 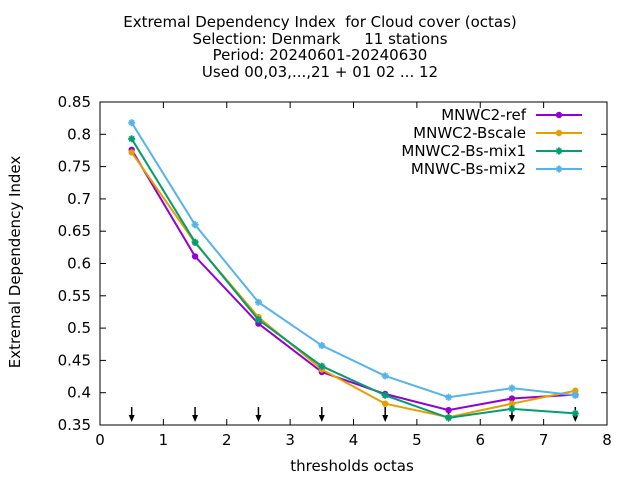 What do you see at coordinates (74, 360) in the screenshot?
I see `y-tick-label: 0.45` at bounding box center [74, 360].